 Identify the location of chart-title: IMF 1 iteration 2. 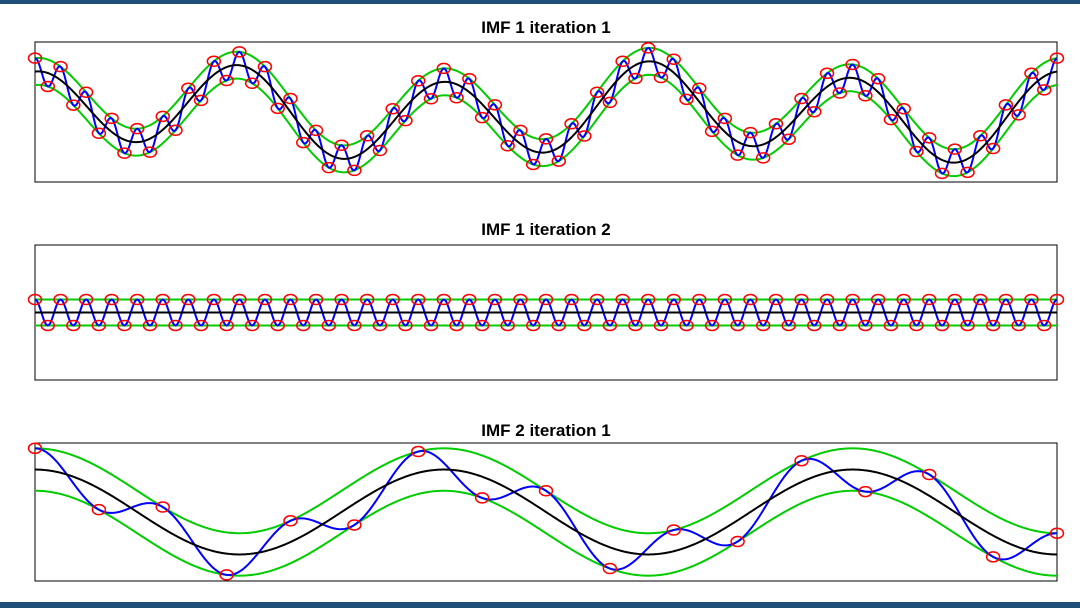
(546, 229).